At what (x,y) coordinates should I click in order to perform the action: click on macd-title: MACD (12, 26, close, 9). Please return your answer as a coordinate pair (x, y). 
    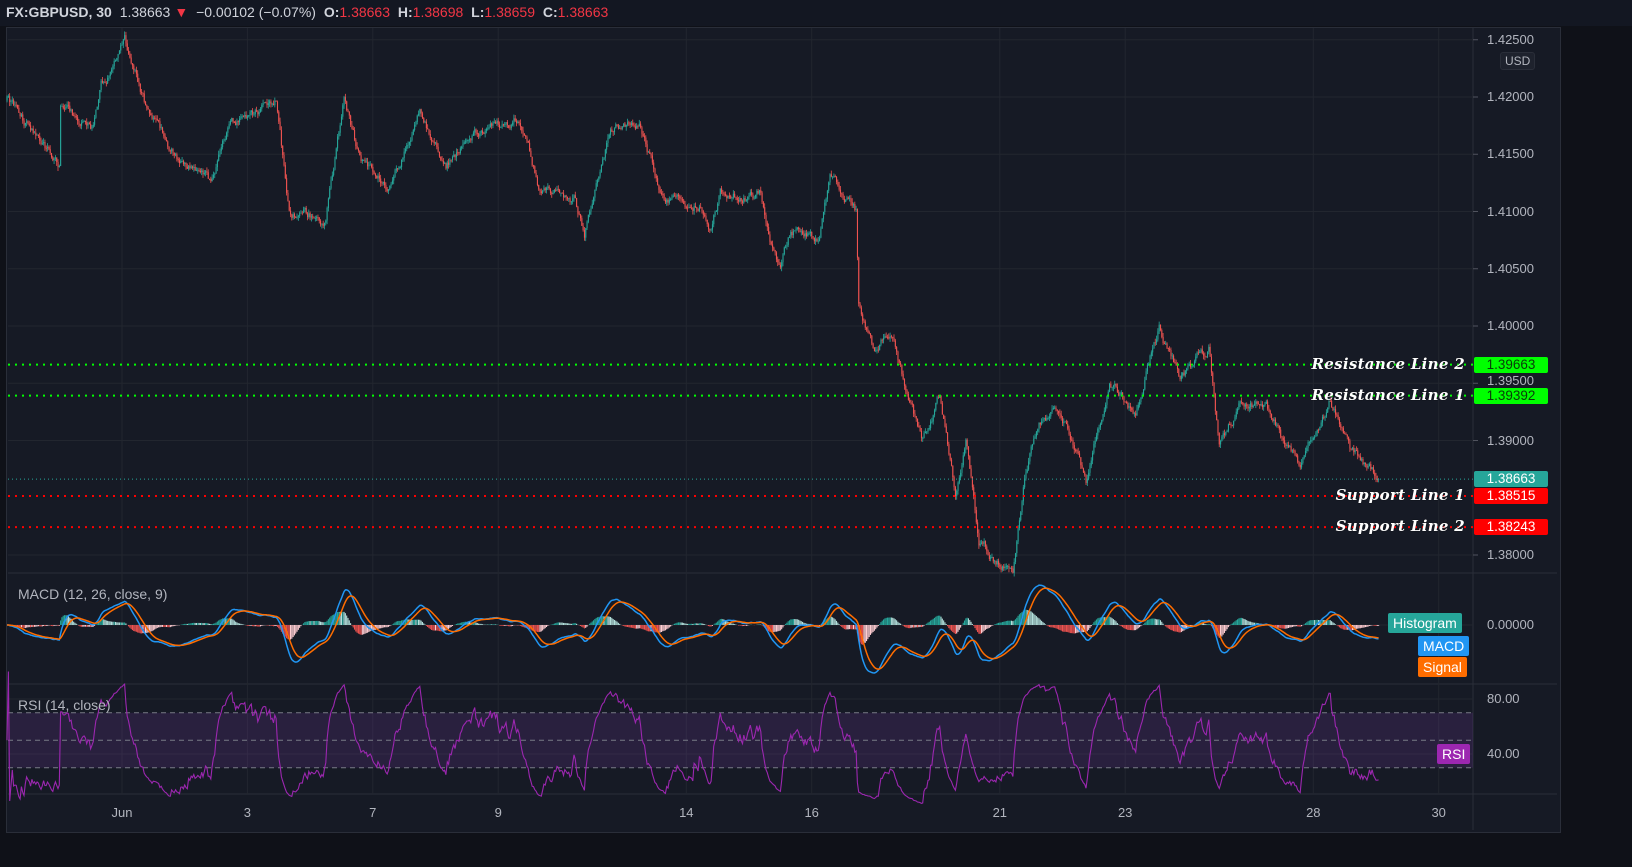
    Looking at the image, I should click on (93, 594).